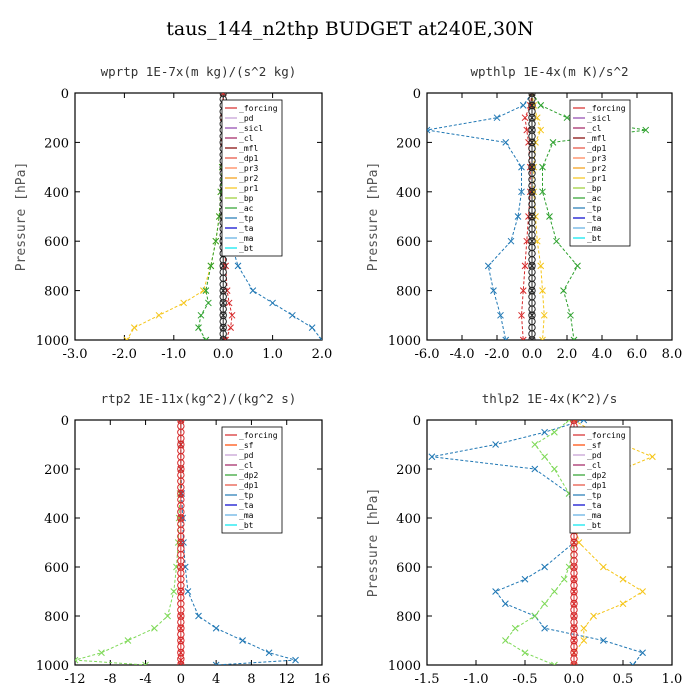 Image resolution: width=700 pixels, height=700 pixels. What do you see at coordinates (594, 198) in the screenshot?
I see `legend-entry: _ac` at bounding box center [594, 198].